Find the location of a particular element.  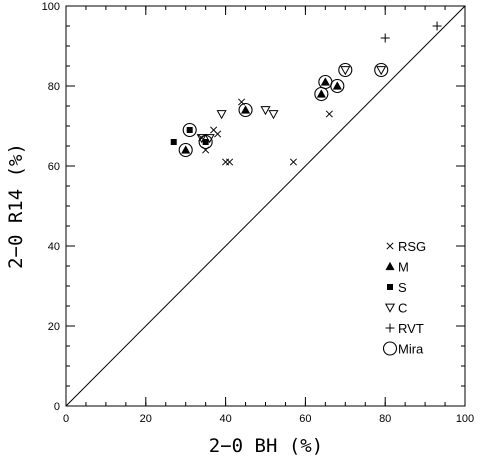

x-tick-label: 60 is located at coordinates (305, 419).